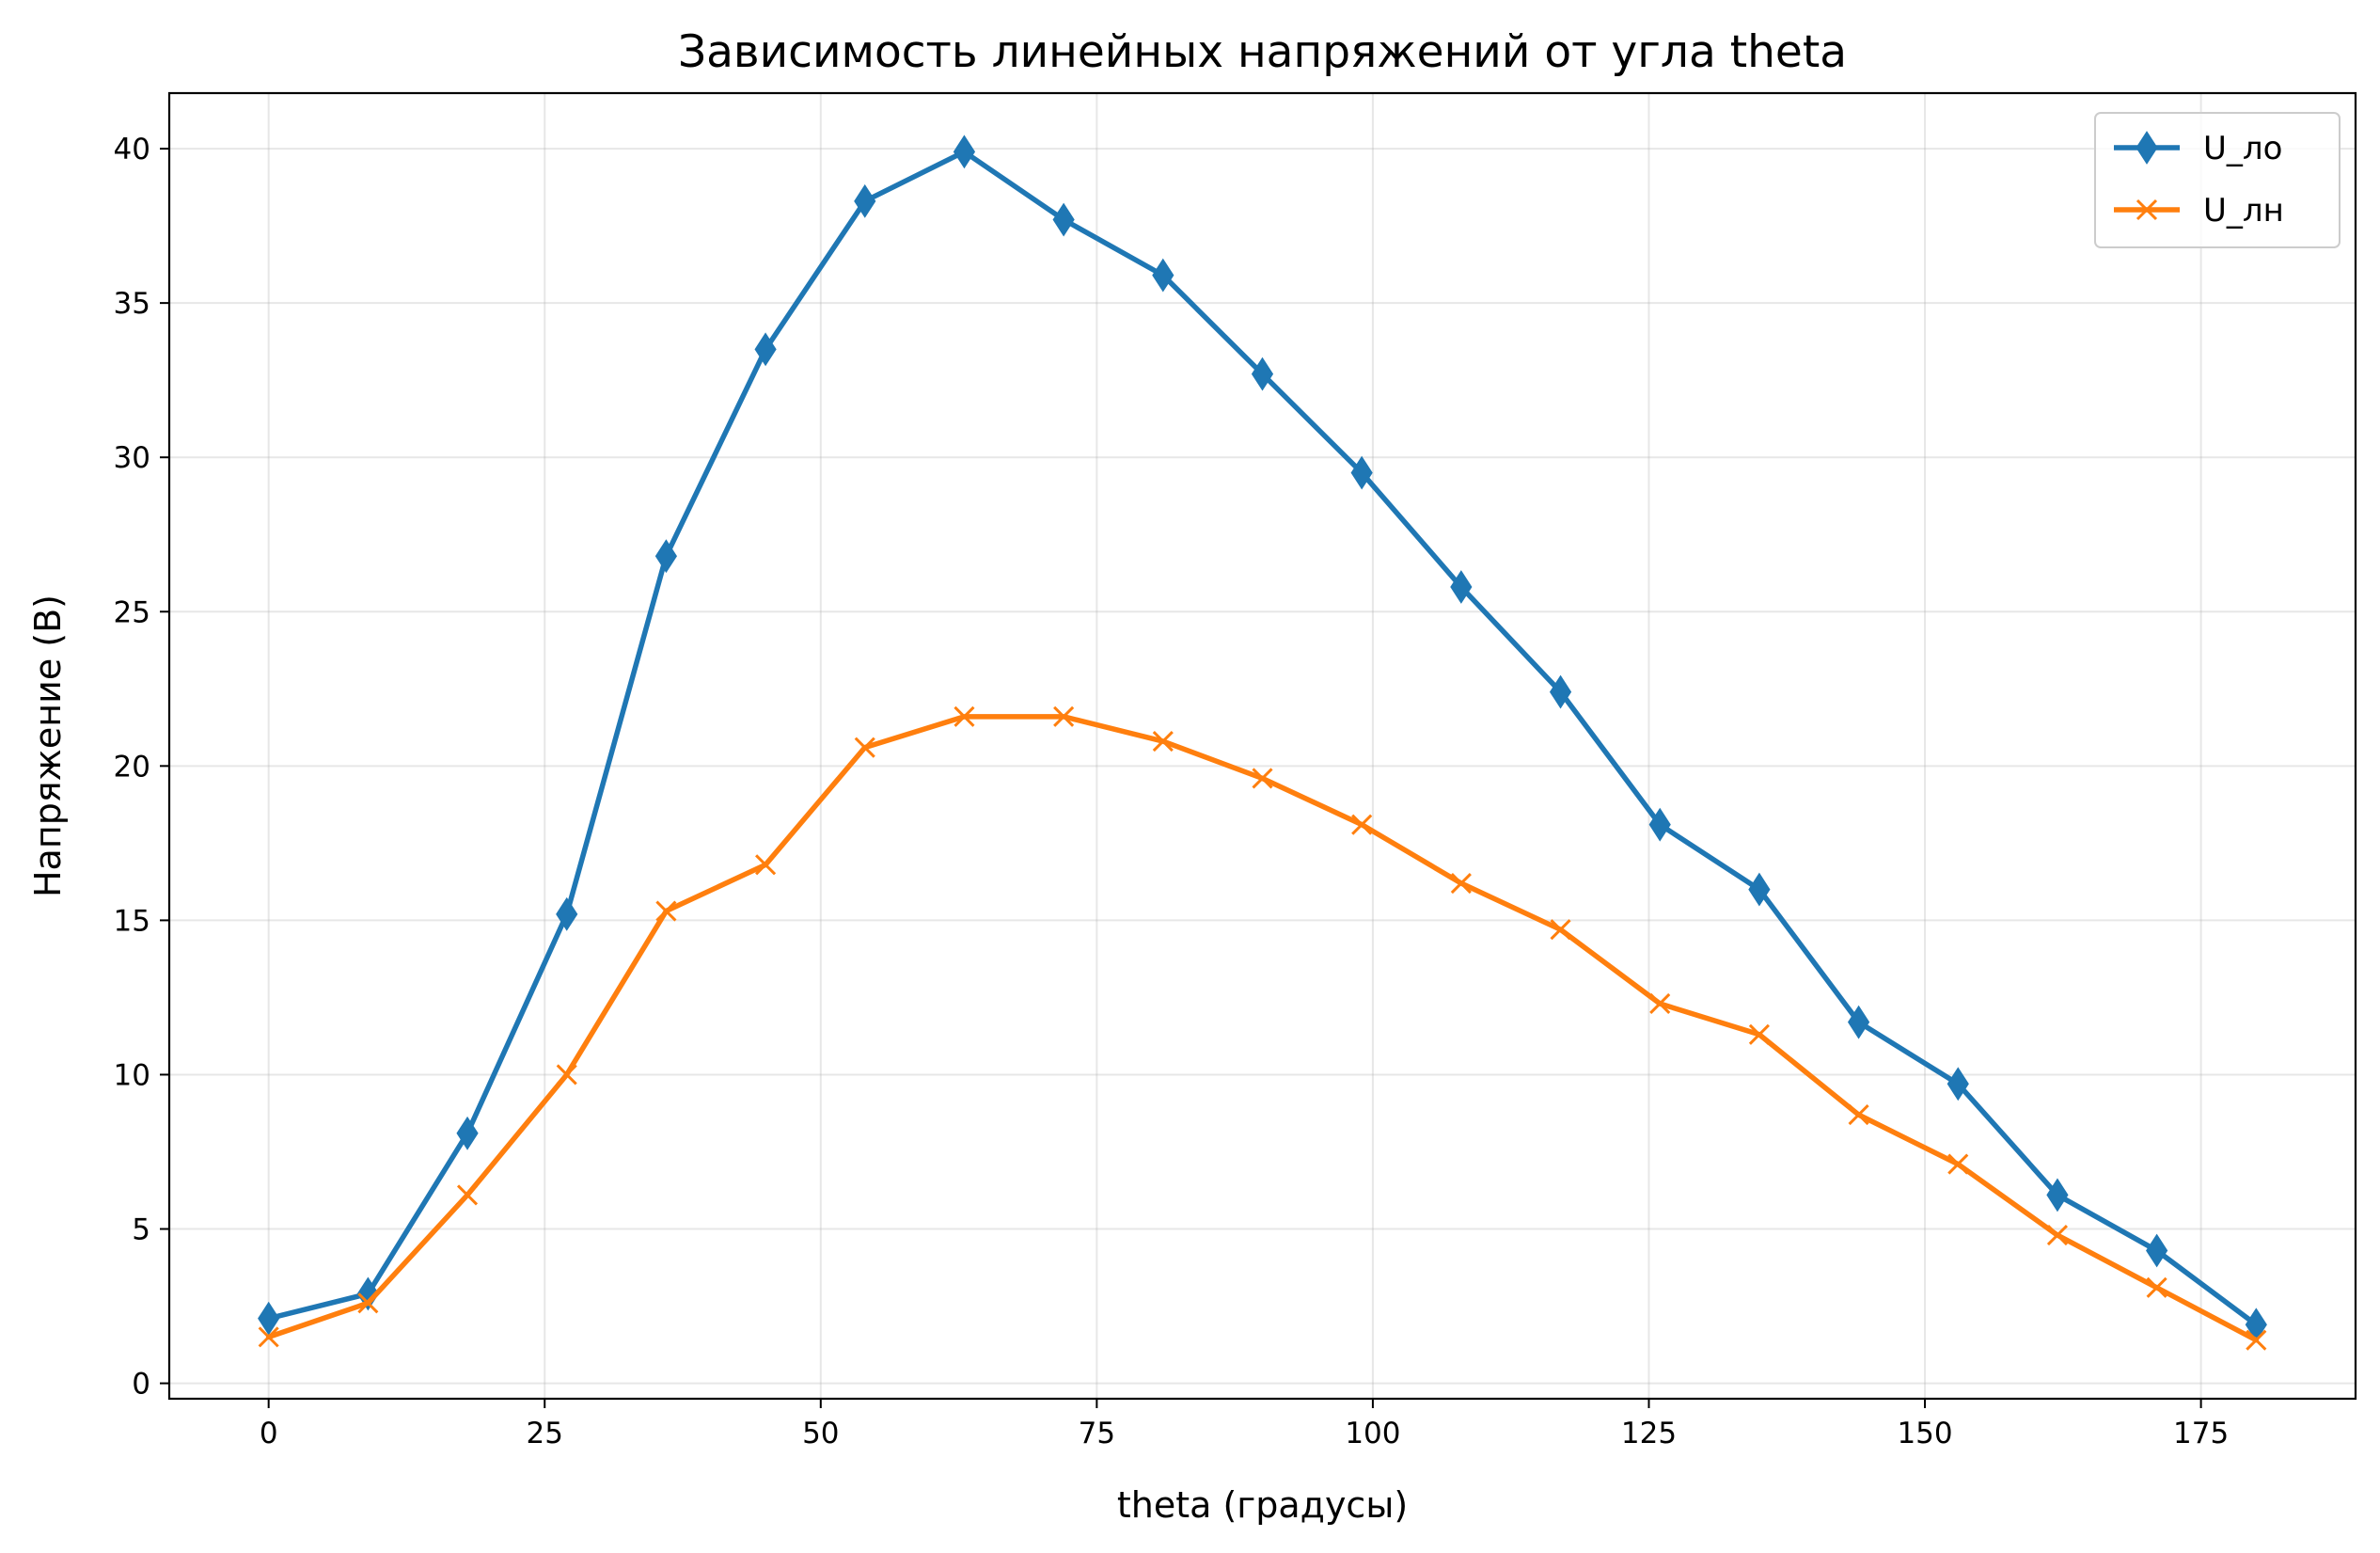 The height and width of the screenshot is (1553, 2380). Describe the element at coordinates (2201, 1433) in the screenshot. I see `x-tick-label: 175` at that location.